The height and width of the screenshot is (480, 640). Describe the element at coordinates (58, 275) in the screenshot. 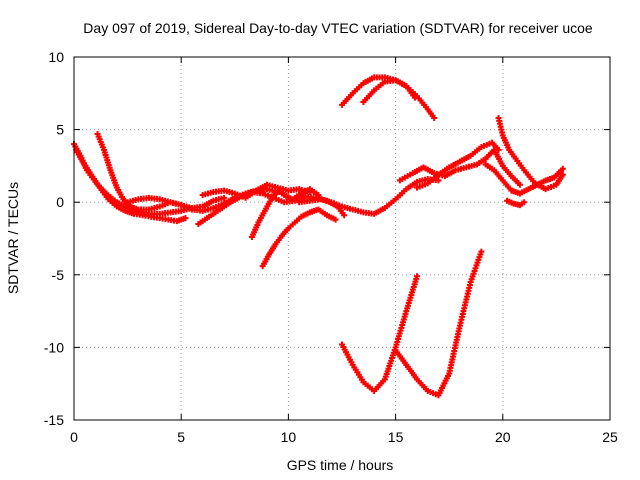

I see `y-tick-label: -5` at that location.